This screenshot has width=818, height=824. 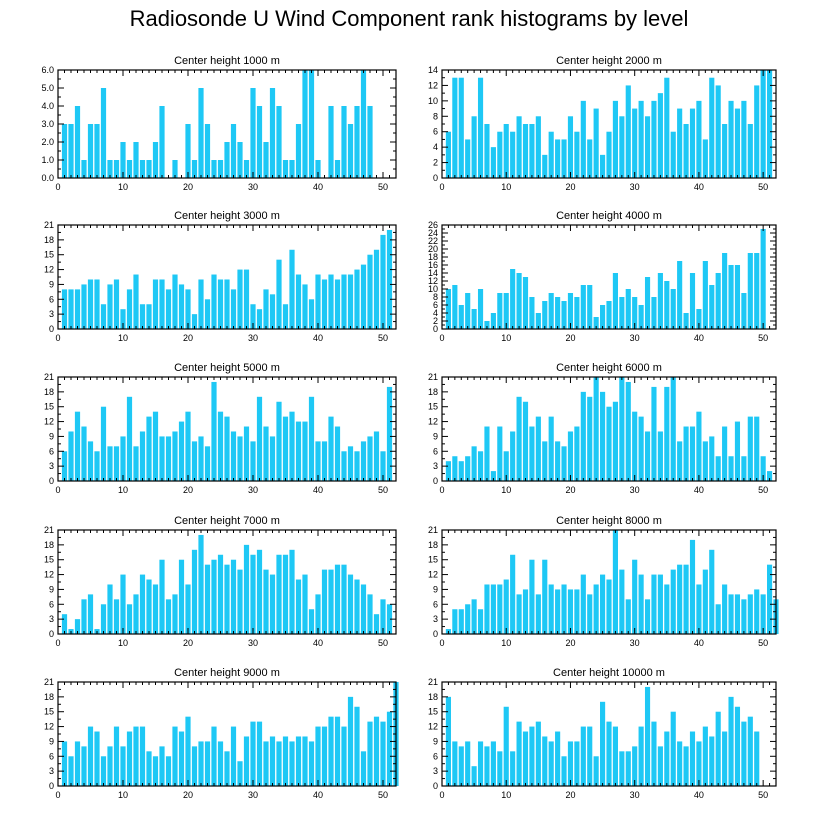 I want to click on y-tick-label: 0, so click(x=435, y=329).